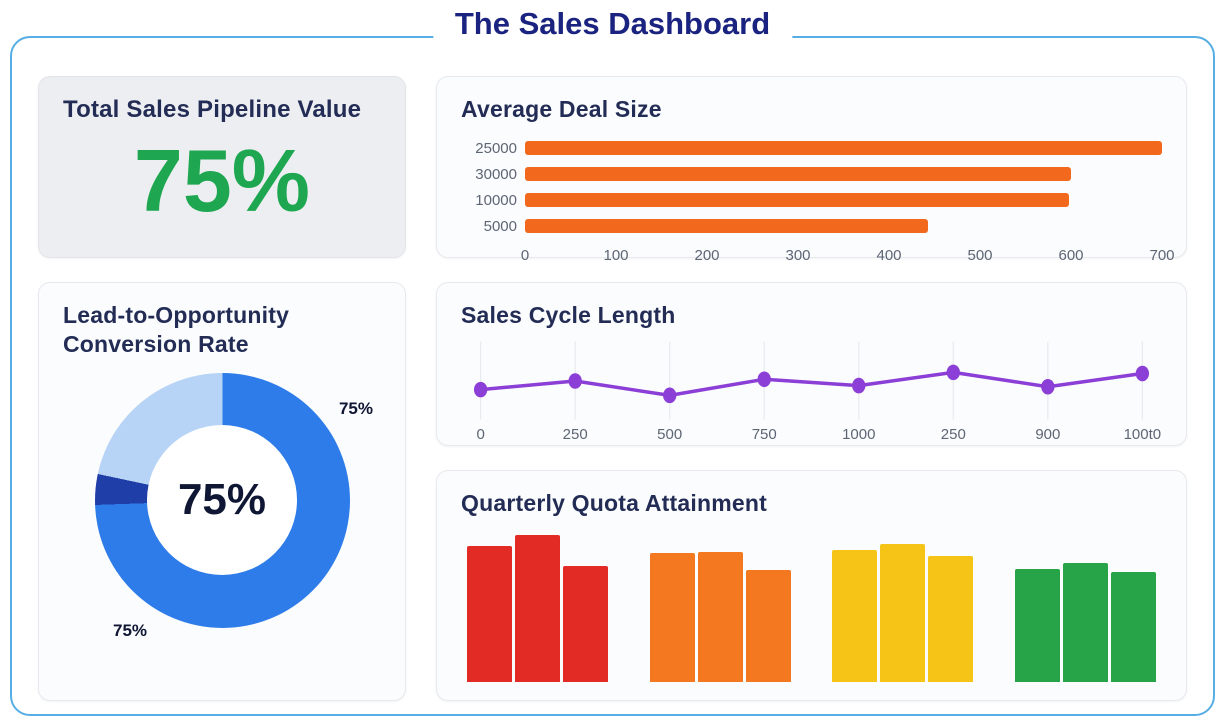 The width and height of the screenshot is (1225, 716). I want to click on deal-size-x-axis: 0 100 200 300 400 500 600 700, so click(848, 256).